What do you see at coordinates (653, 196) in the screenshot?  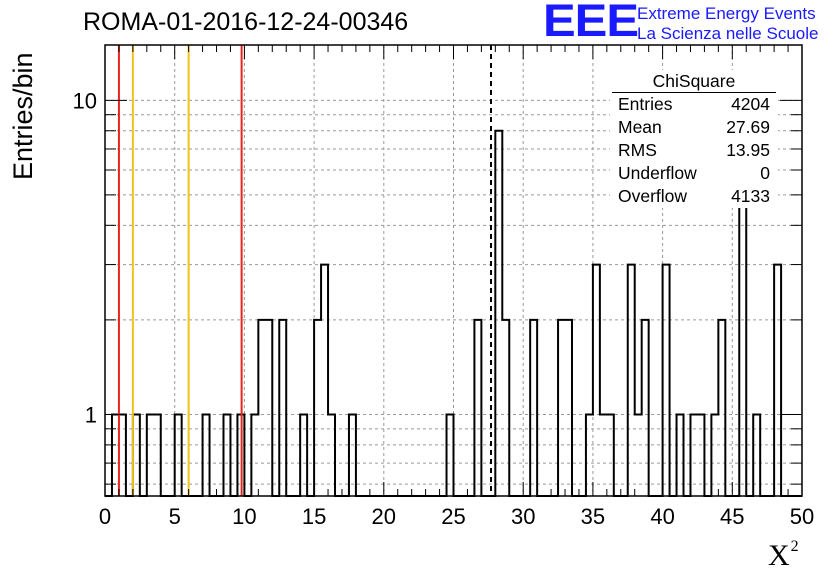 I see `stats-label: Overflow` at bounding box center [653, 196].